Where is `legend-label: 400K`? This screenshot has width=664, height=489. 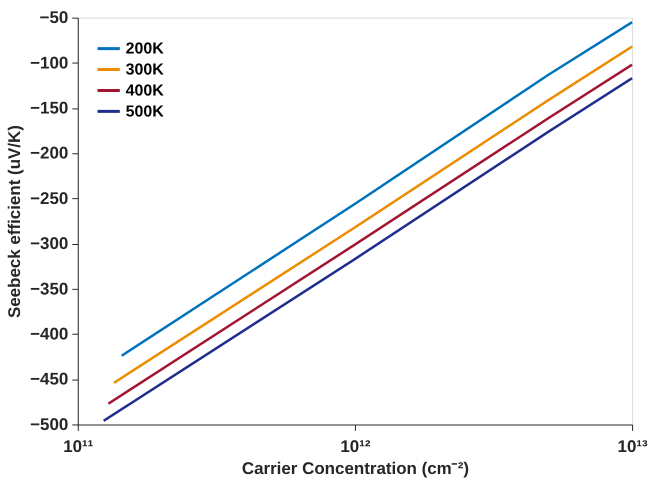
legend-label: 400K is located at coordinates (145, 91).